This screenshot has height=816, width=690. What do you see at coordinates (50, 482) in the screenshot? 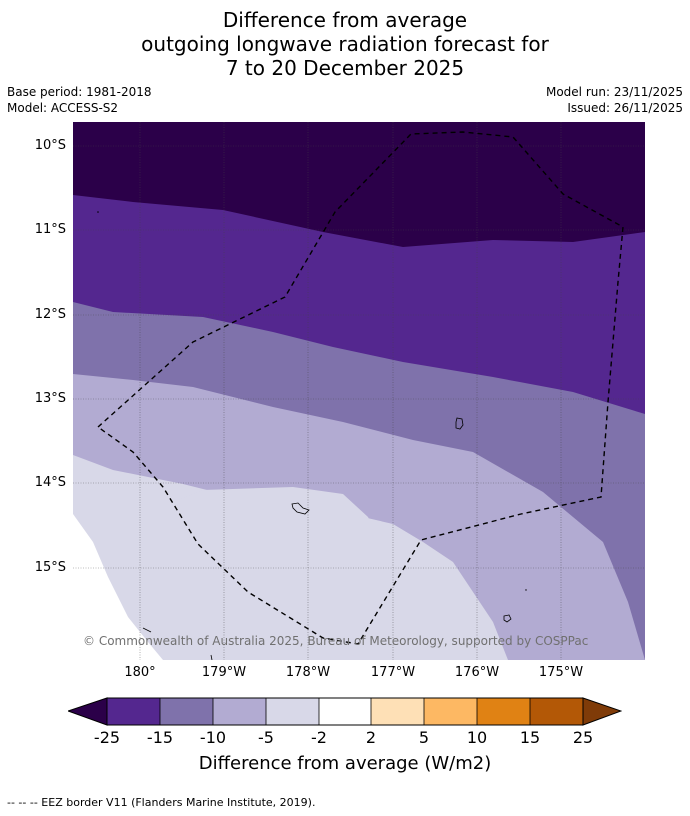
I see `lat-label-14s: 14°S` at bounding box center [50, 482].